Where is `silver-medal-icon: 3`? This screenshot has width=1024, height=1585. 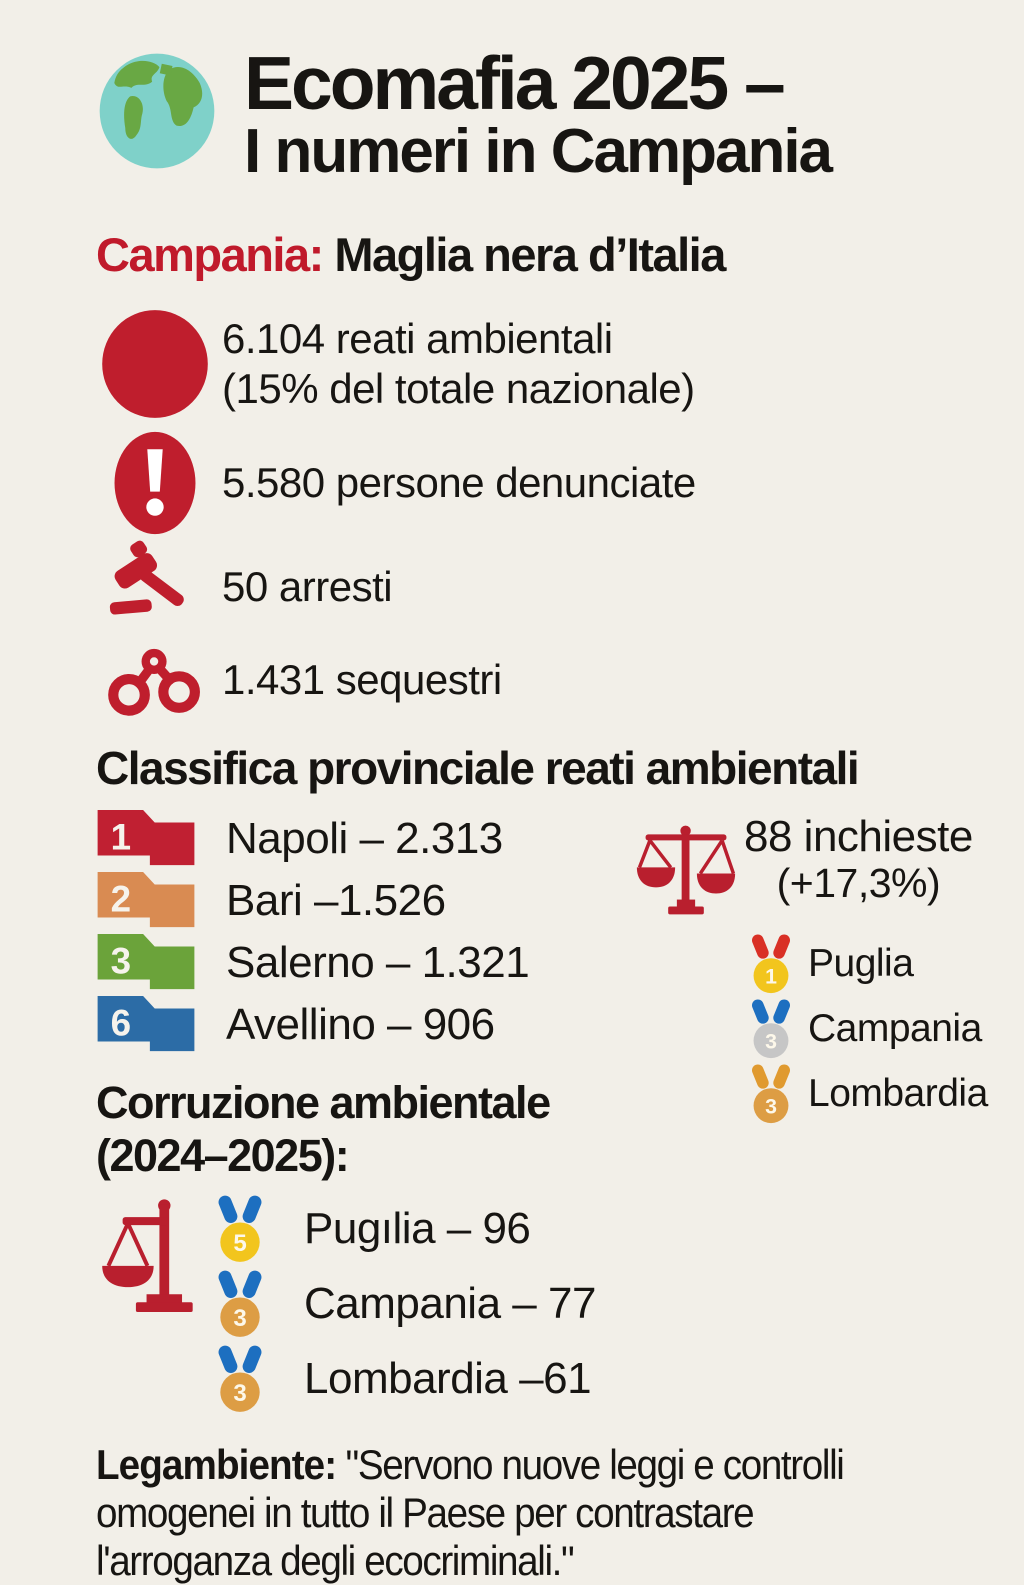
silver-medal-icon: 3 is located at coordinates (771, 1029).